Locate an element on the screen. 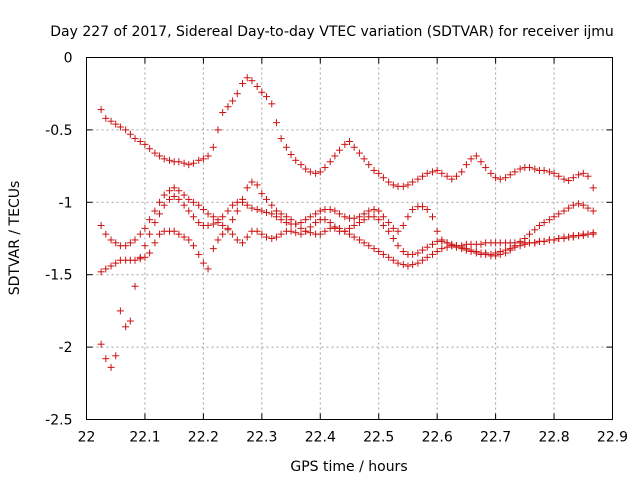 The image size is (640, 480). y-tick-label: -1.5 is located at coordinates (58, 276).